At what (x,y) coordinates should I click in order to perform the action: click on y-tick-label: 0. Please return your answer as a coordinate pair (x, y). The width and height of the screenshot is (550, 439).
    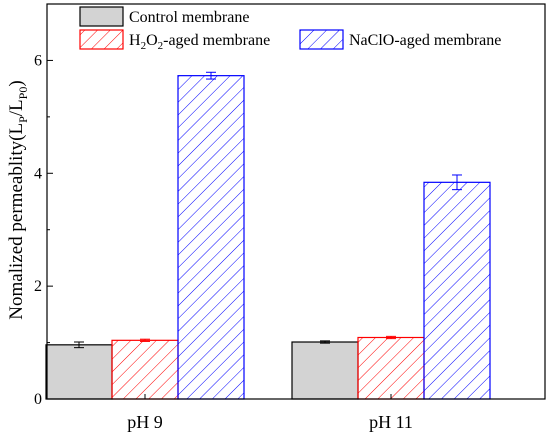
    Looking at the image, I should click on (38, 399).